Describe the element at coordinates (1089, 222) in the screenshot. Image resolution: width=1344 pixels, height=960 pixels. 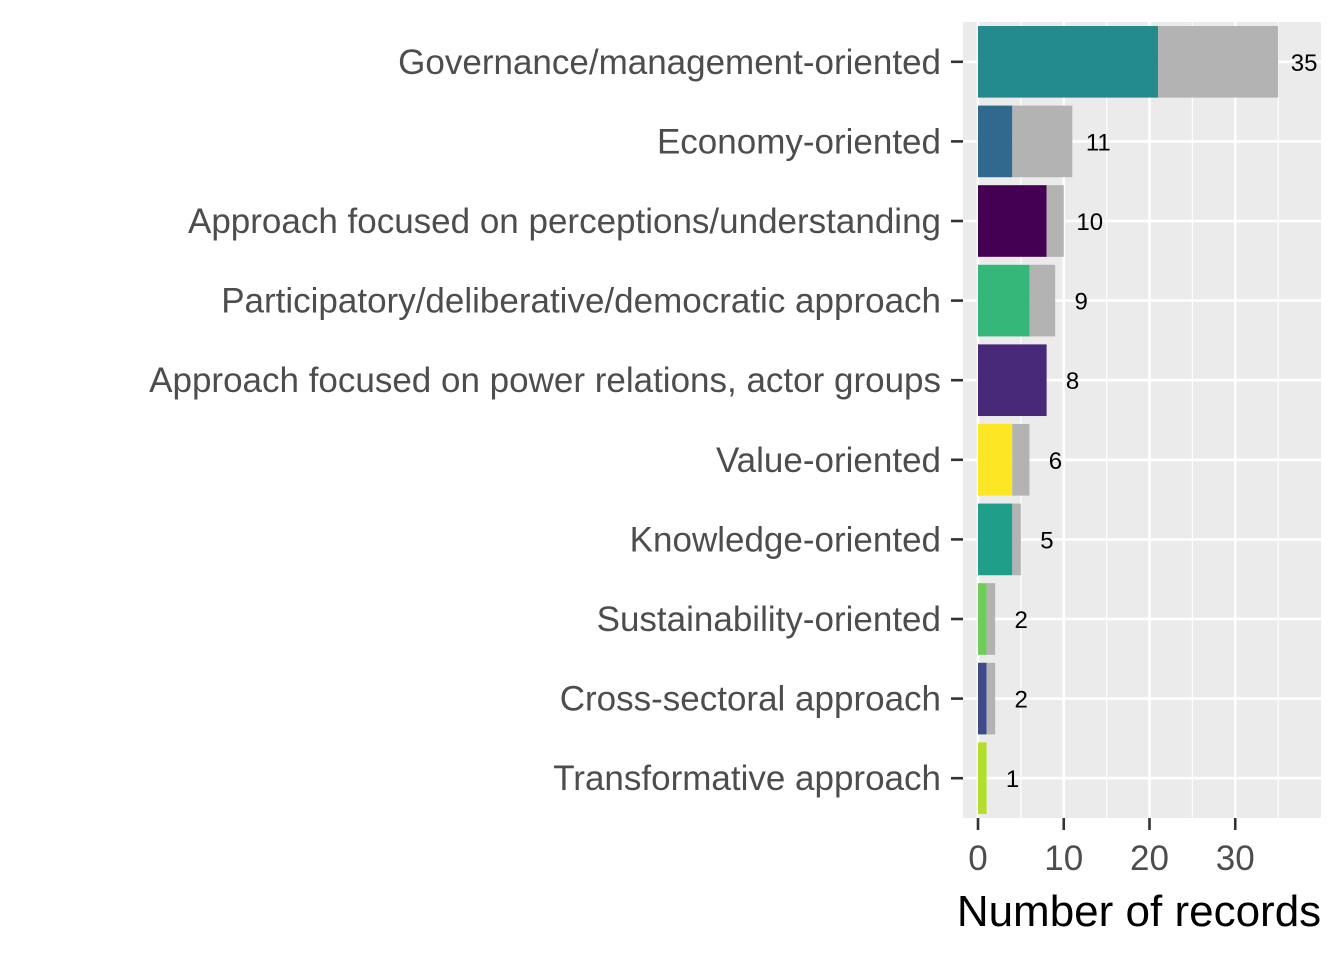
I see `bar-value-label: 10` at that location.